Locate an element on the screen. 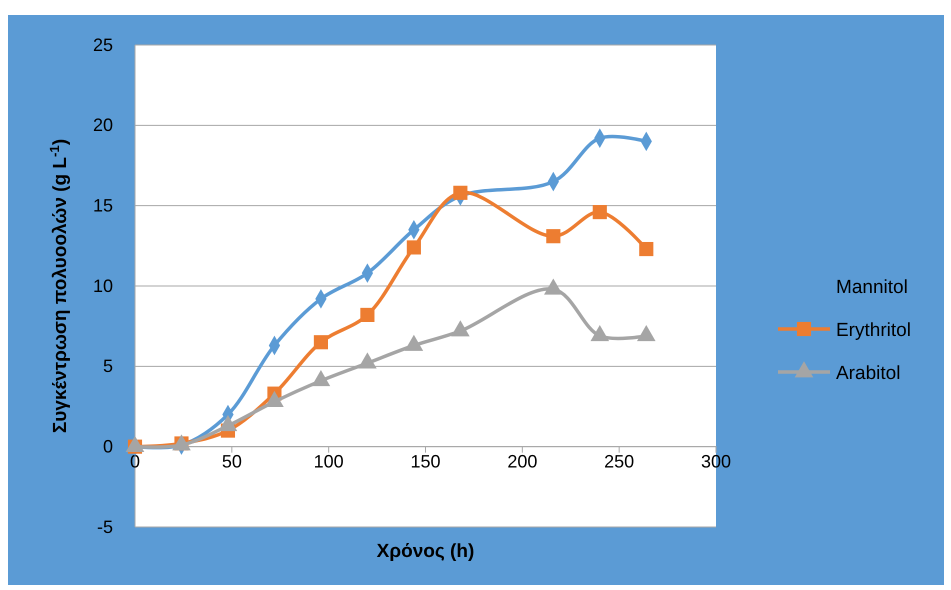  x-tick-label: 0 is located at coordinates (135, 461).